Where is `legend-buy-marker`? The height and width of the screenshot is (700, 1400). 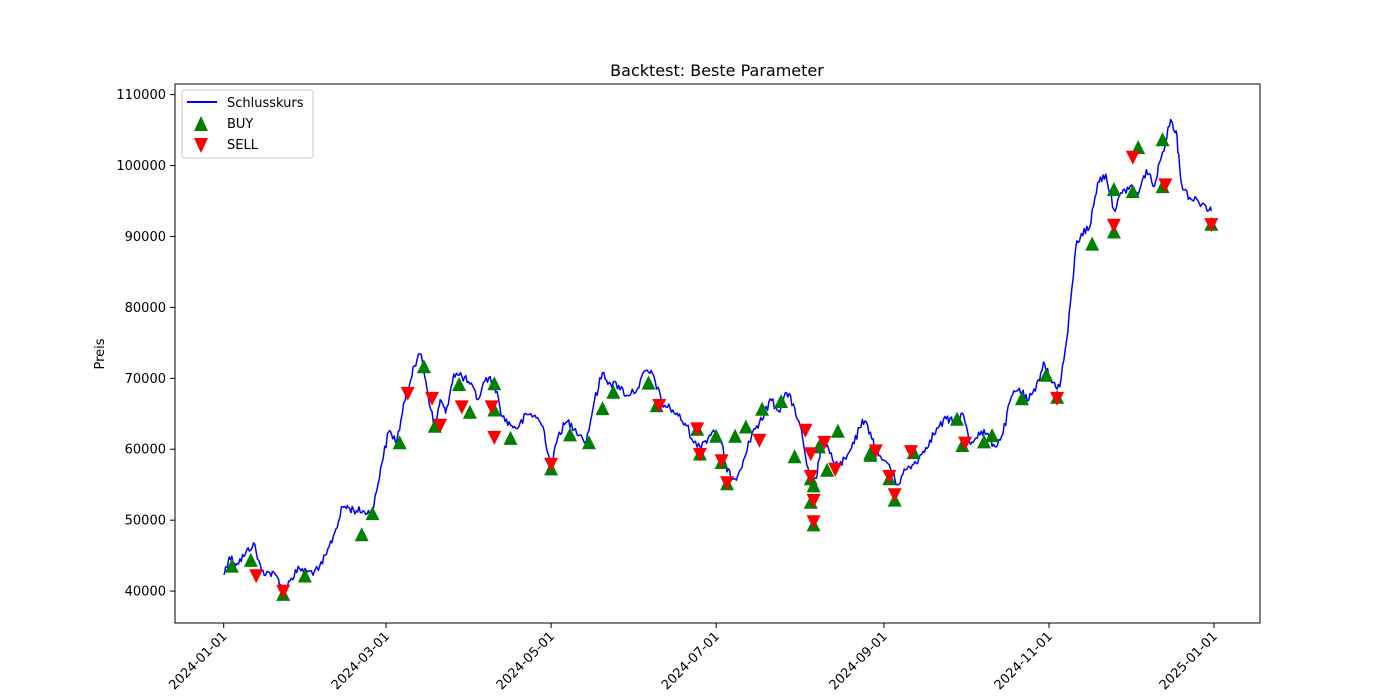
legend-buy-marker is located at coordinates (201, 123).